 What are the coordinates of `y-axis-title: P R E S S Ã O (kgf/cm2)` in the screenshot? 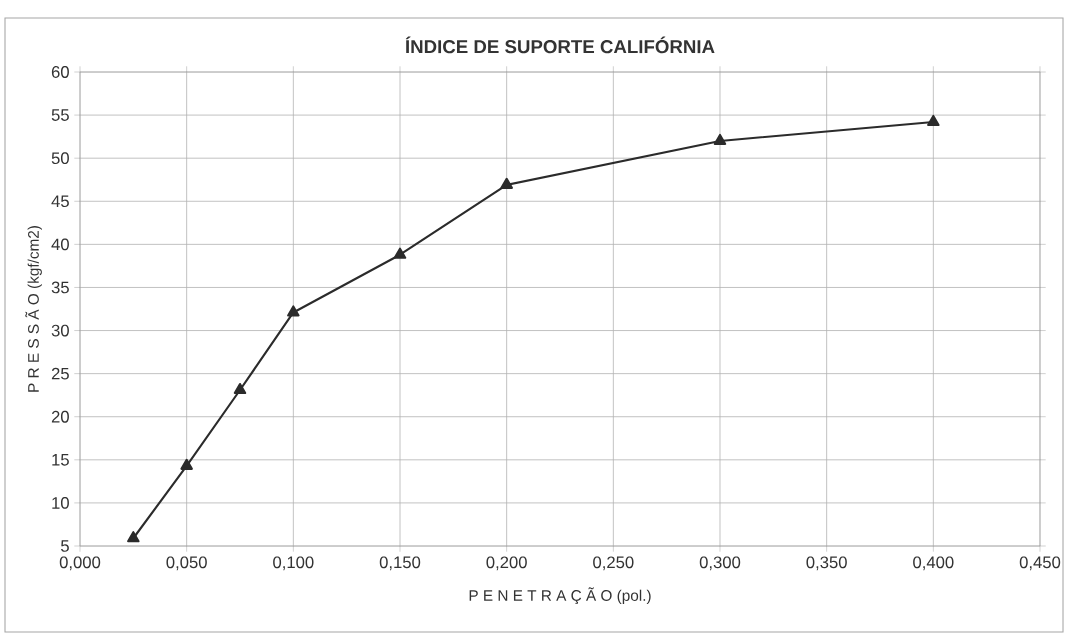 It's located at (33, 309).